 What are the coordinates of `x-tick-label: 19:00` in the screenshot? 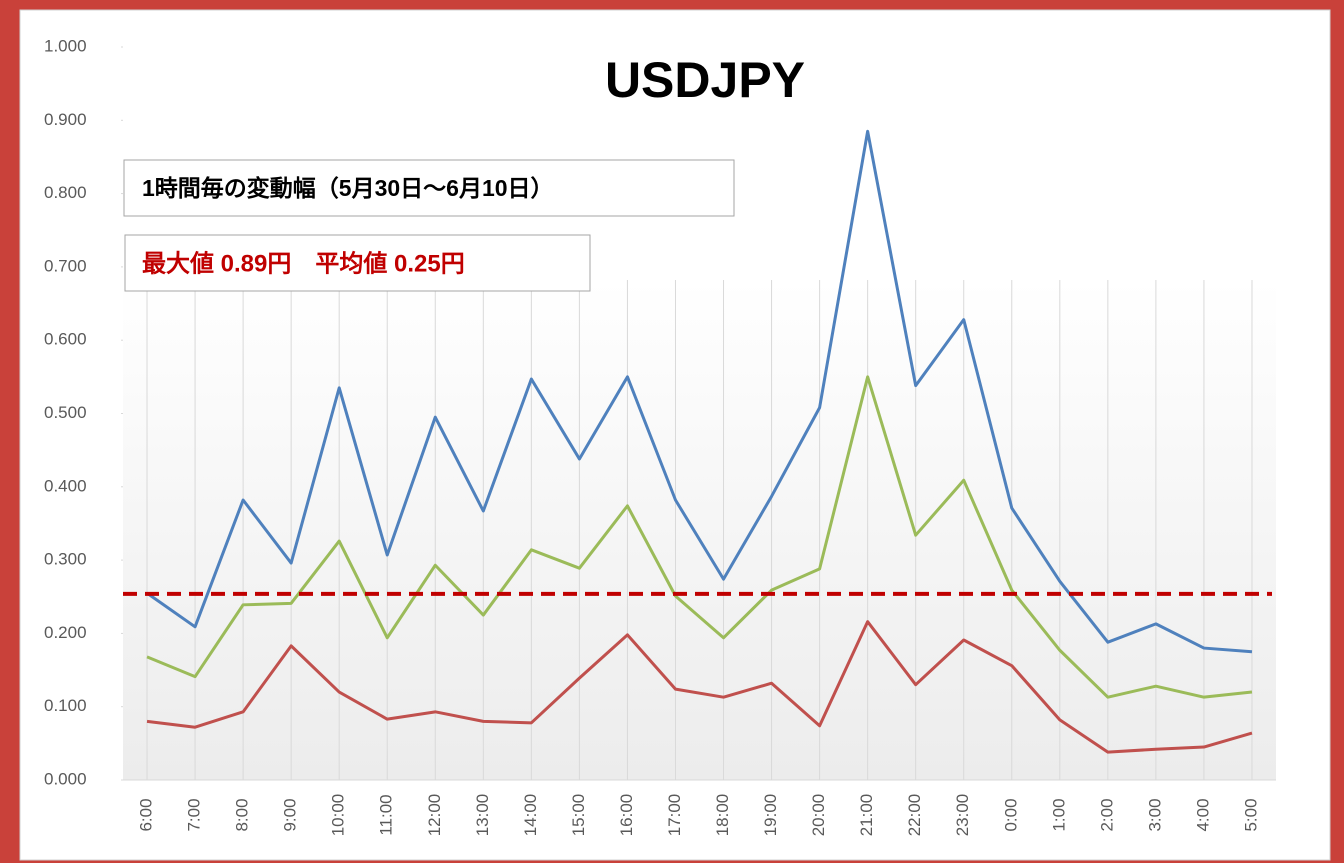 It's located at (770, 815).